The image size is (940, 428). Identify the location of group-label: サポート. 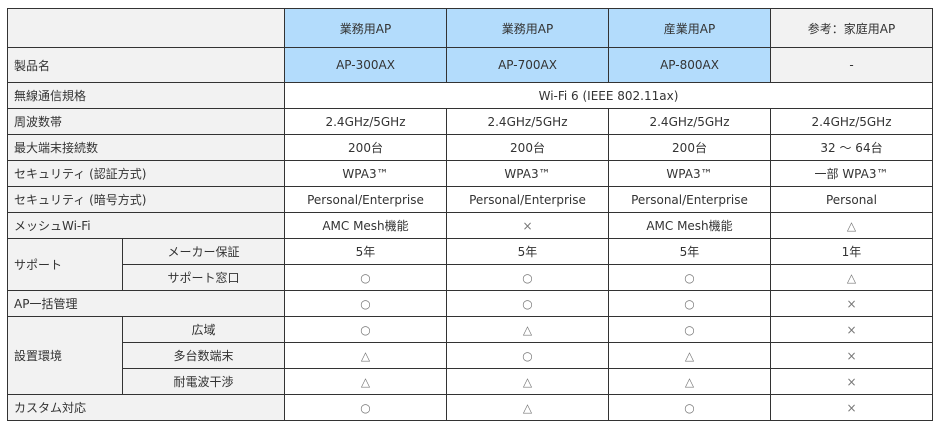
(65, 264).